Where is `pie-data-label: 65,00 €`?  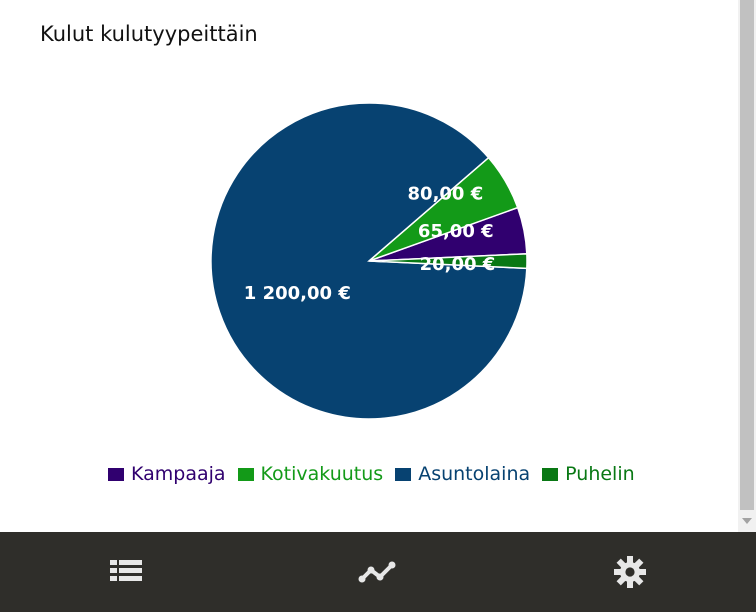
pie-data-label: 65,00 € is located at coordinates (456, 231).